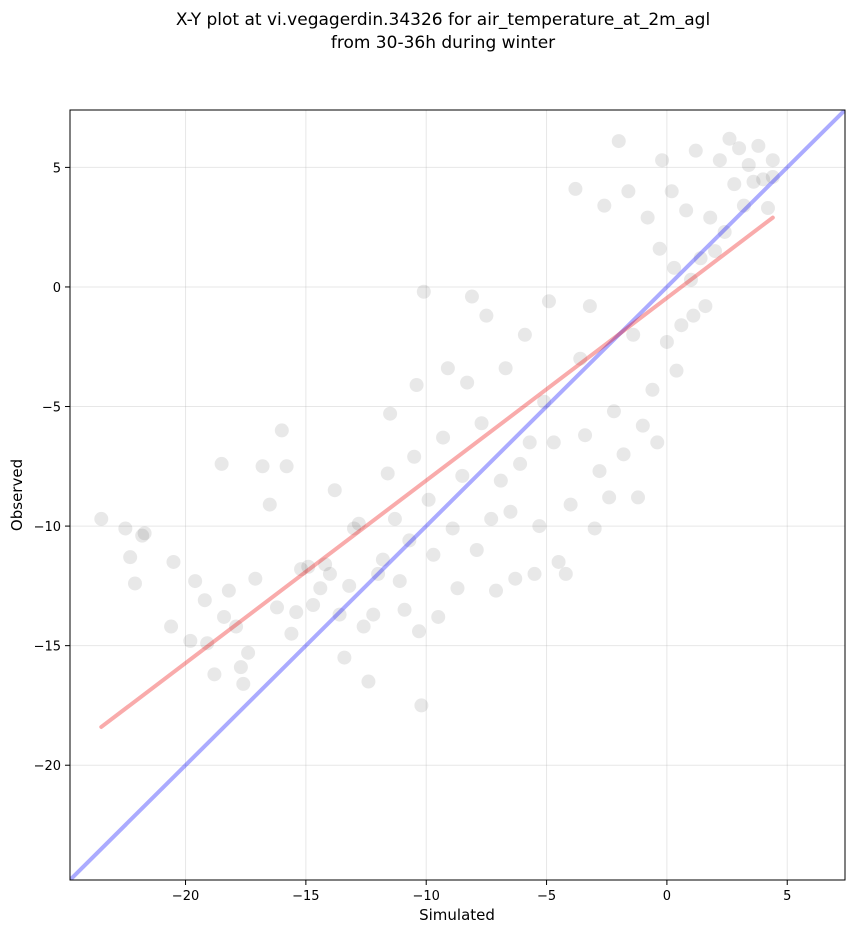 The width and height of the screenshot is (854, 934). What do you see at coordinates (787, 896) in the screenshot?
I see `x-tick-label: 5` at bounding box center [787, 896].